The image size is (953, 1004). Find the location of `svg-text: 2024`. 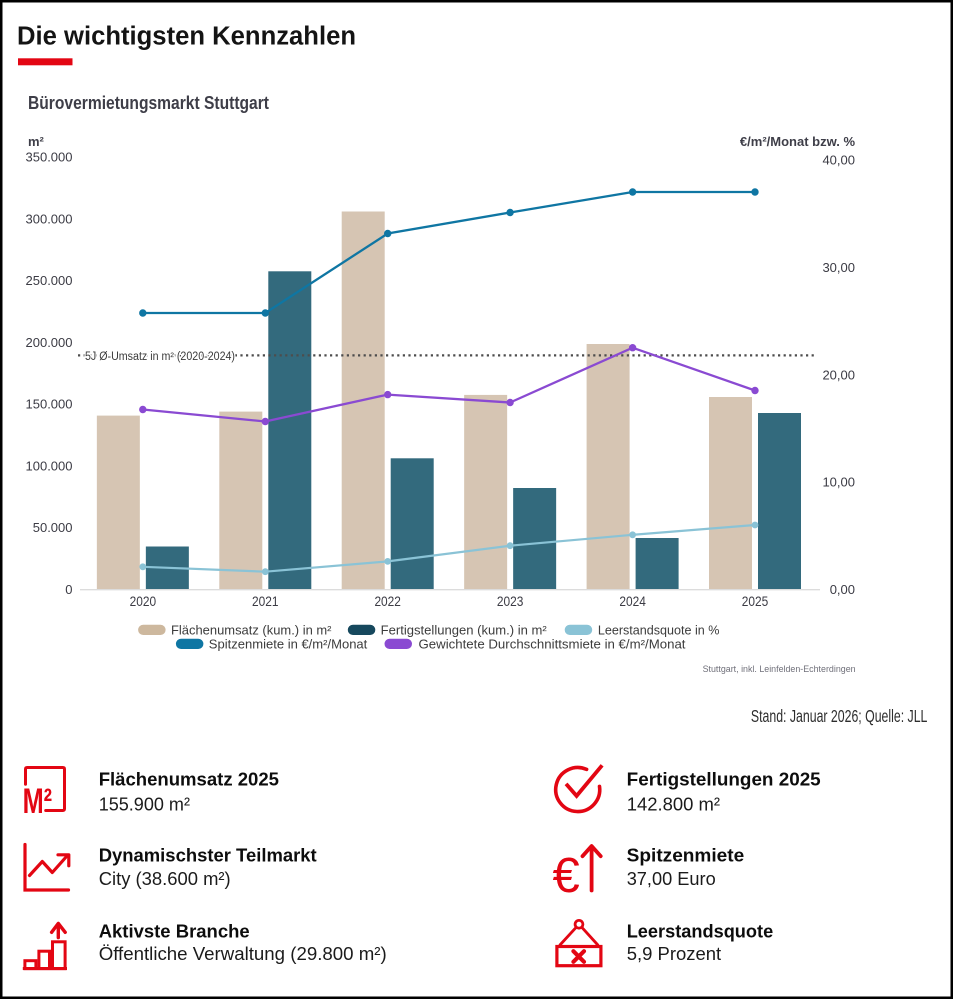

svg-text: 2024 is located at coordinates (632, 601).